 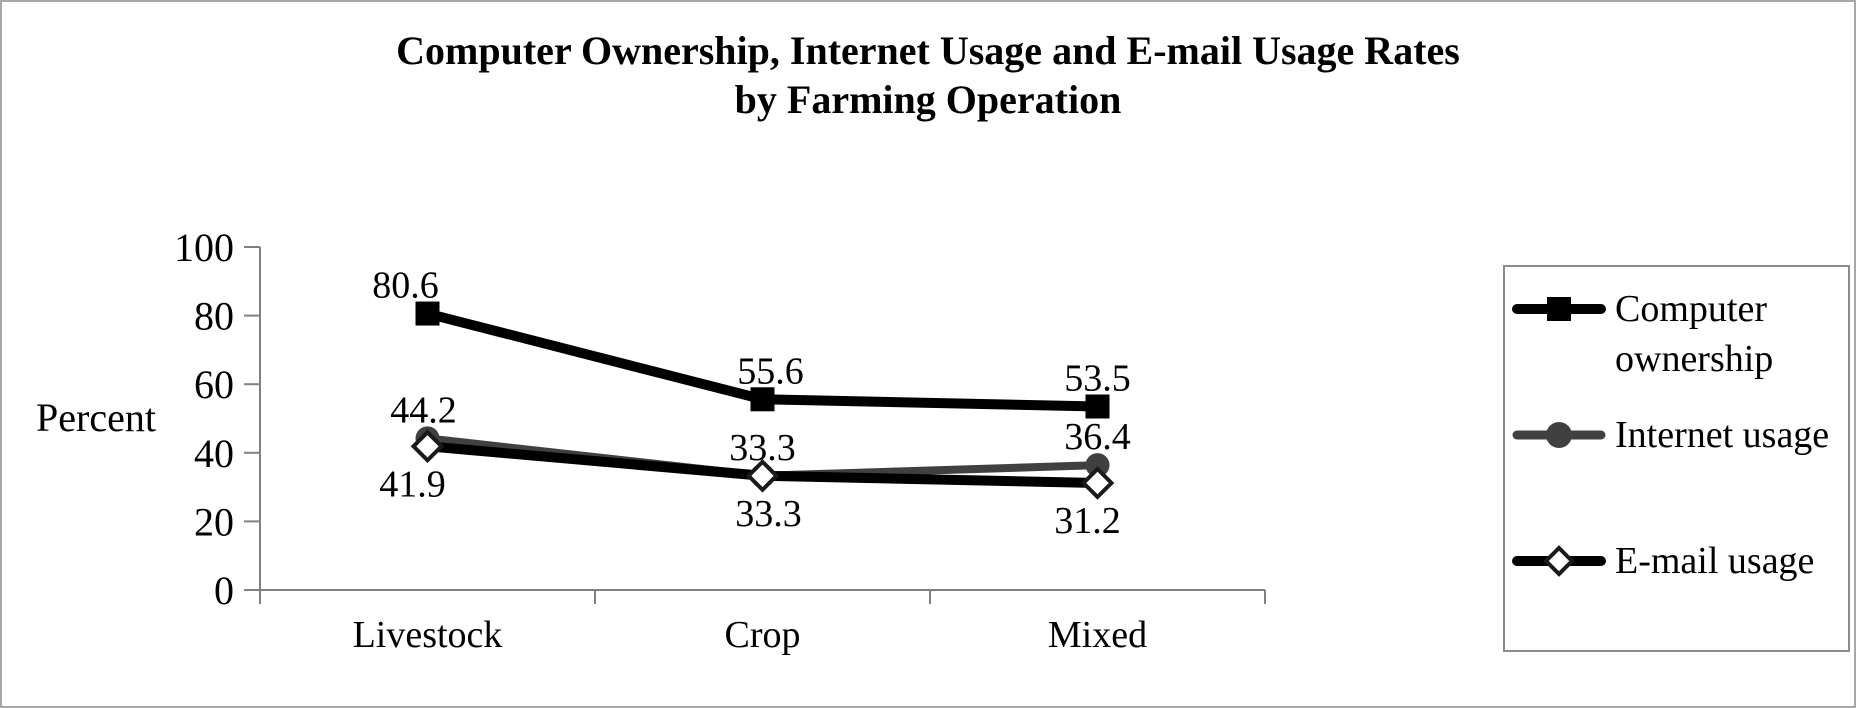 What do you see at coordinates (214, 316) in the screenshot?
I see `y-tick-label: 80` at bounding box center [214, 316].